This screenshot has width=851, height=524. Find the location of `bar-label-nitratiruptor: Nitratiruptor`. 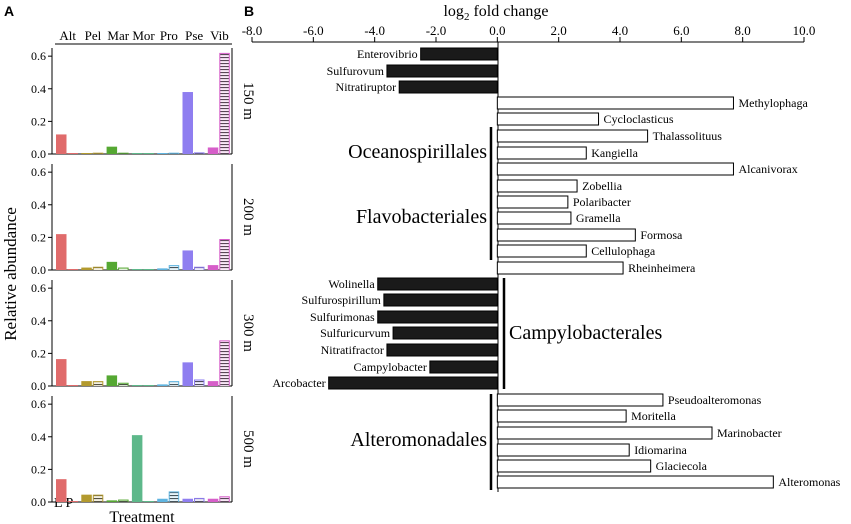

bar-label-nitratiruptor: Nitratiruptor is located at coordinates (366, 87).